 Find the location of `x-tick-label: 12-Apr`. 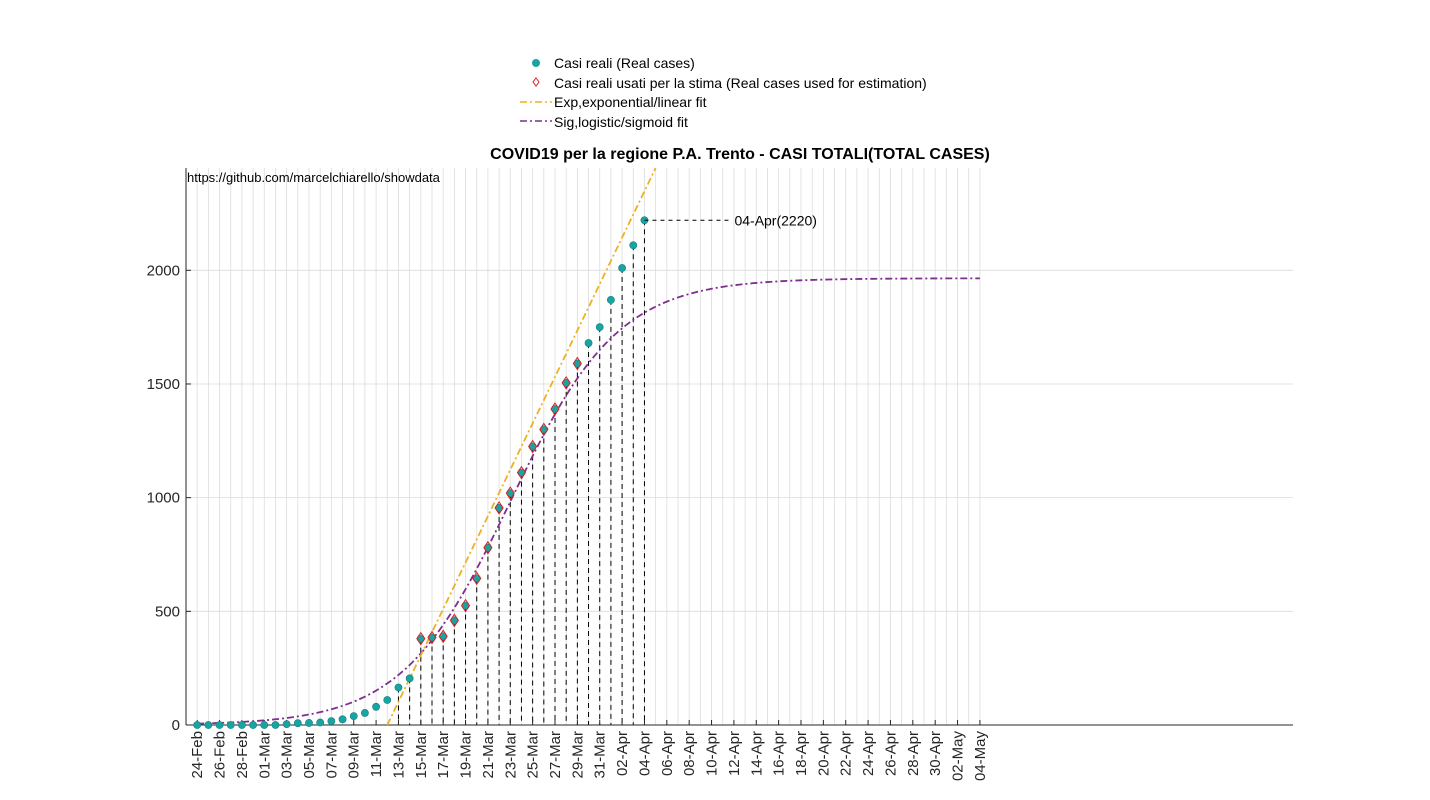

x-tick-label: 12-Apr is located at coordinates (734, 753).